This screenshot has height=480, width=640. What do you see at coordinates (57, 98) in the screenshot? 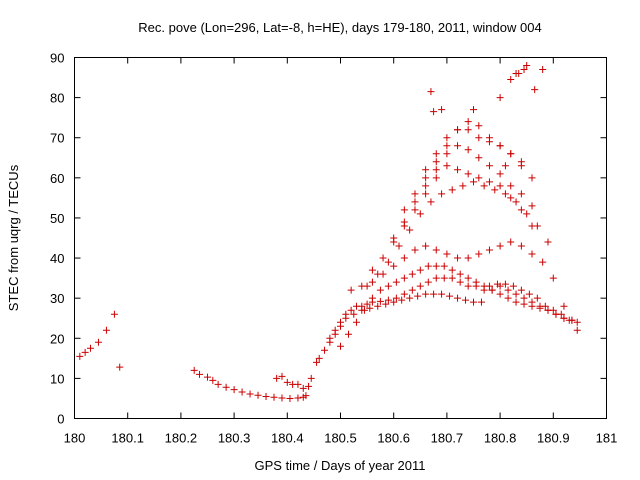
I see `y-tick-label: 80` at bounding box center [57, 98].